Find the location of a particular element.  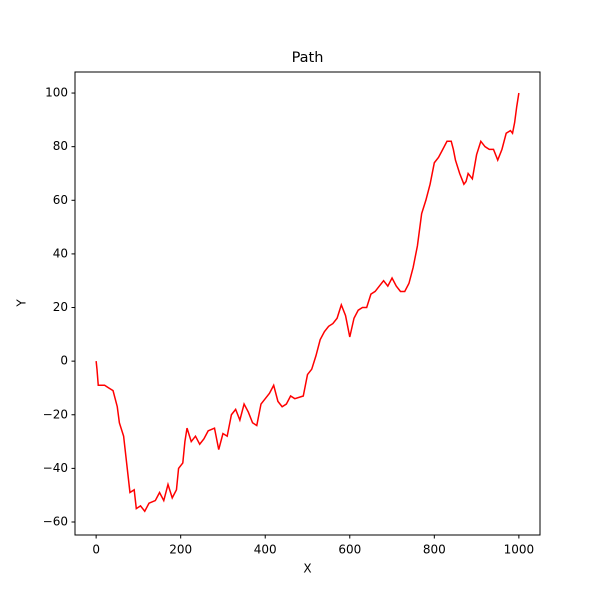

chart-title: Path is located at coordinates (308, 58).